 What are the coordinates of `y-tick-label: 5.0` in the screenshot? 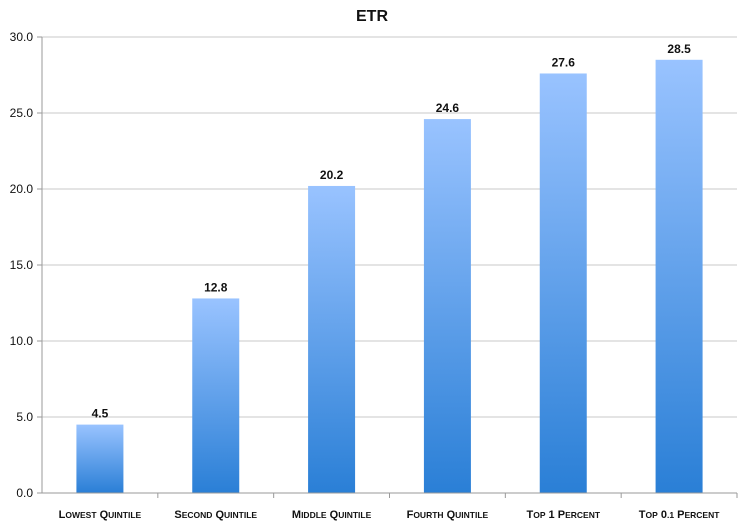 It's located at (24, 417).